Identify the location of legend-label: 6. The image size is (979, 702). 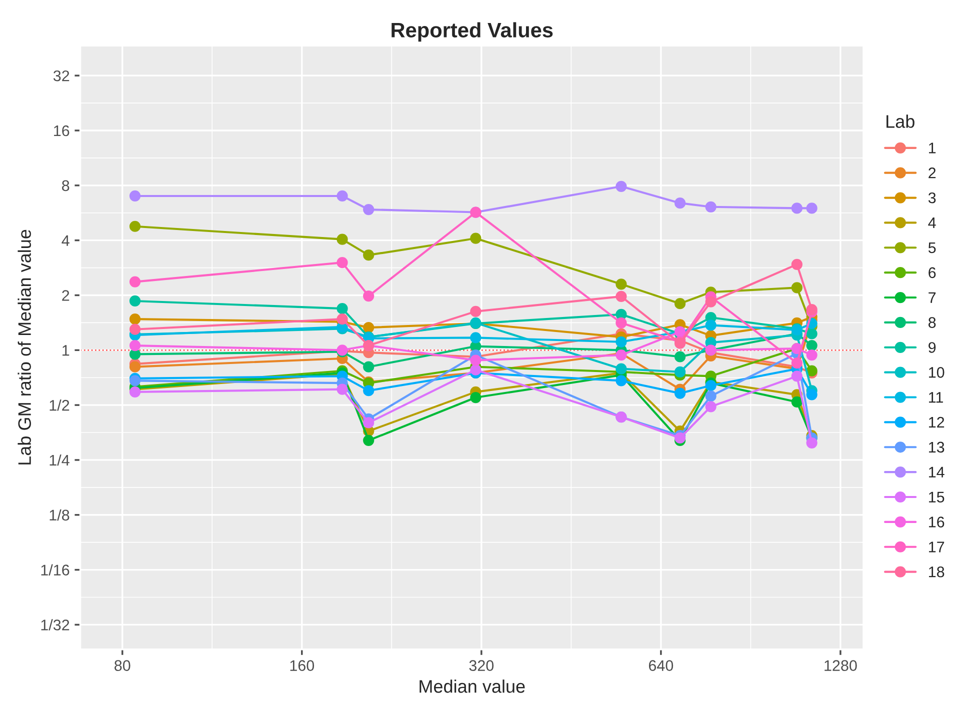
(932, 272).